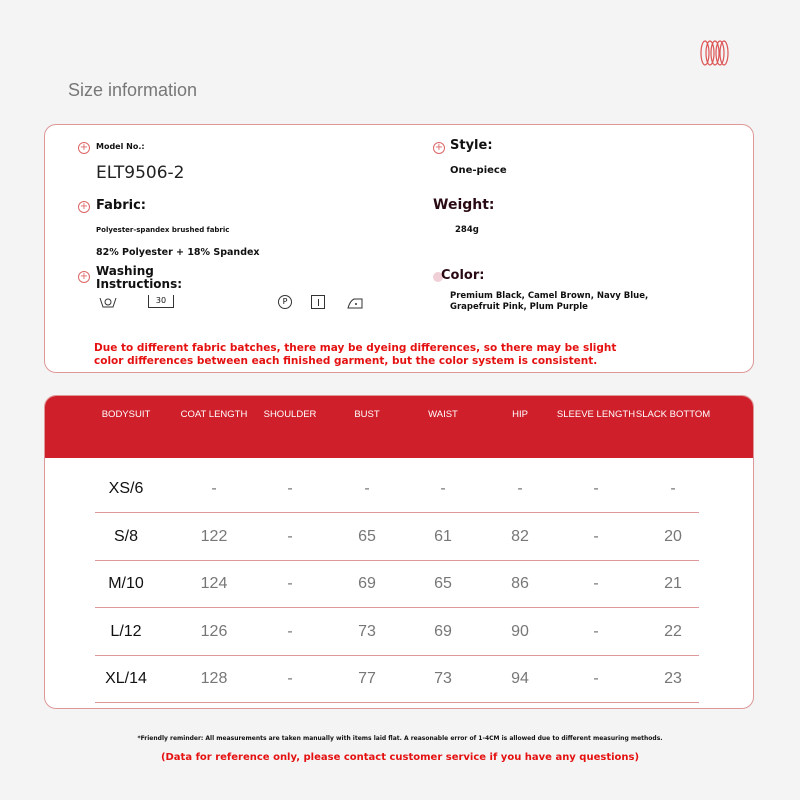  I want to click on measurement-cell: 126, so click(214, 631).